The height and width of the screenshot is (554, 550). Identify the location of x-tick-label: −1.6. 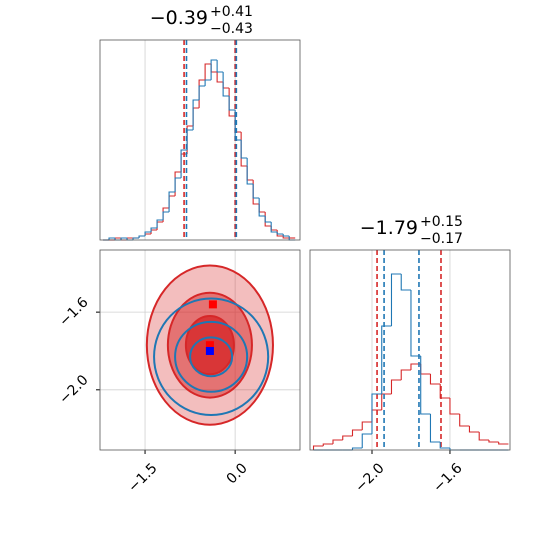
(447, 477).